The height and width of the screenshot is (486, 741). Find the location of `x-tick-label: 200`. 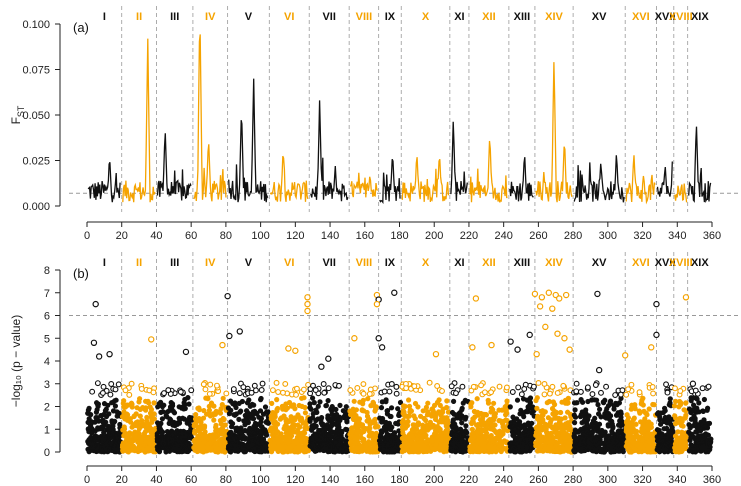

x-tick-label: 200 is located at coordinates (434, 236).